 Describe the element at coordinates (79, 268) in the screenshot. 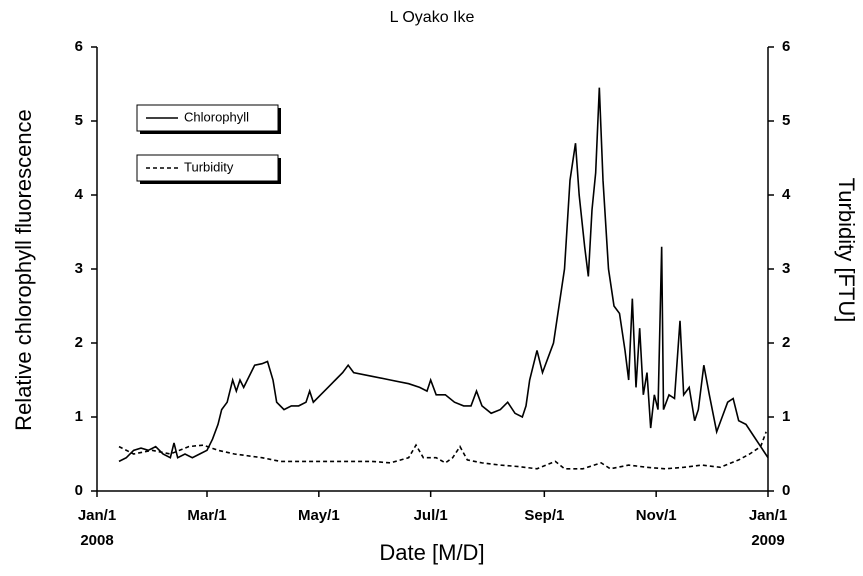

I see `y-tick-label: 3` at that location.